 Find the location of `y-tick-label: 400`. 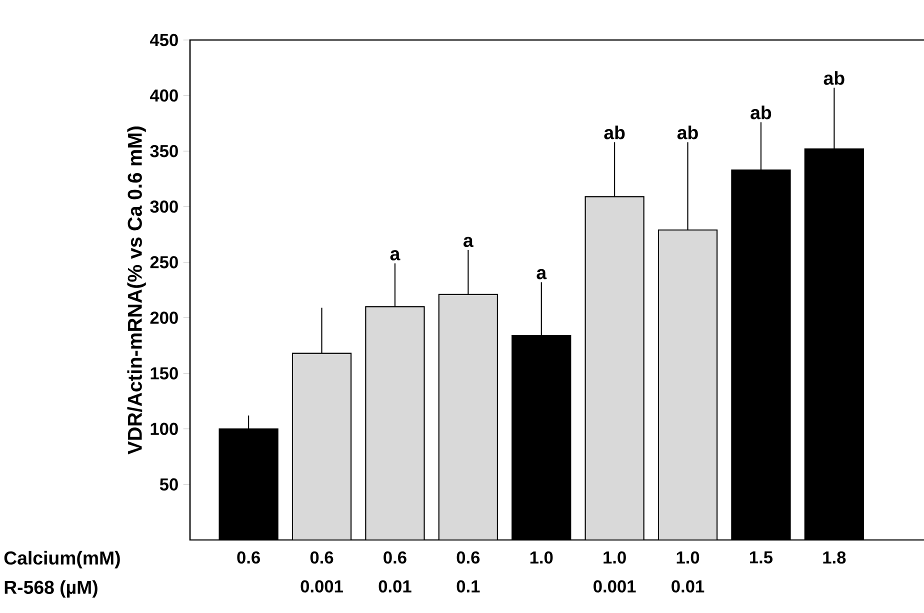

y-tick-label: 400 is located at coordinates (164, 95).